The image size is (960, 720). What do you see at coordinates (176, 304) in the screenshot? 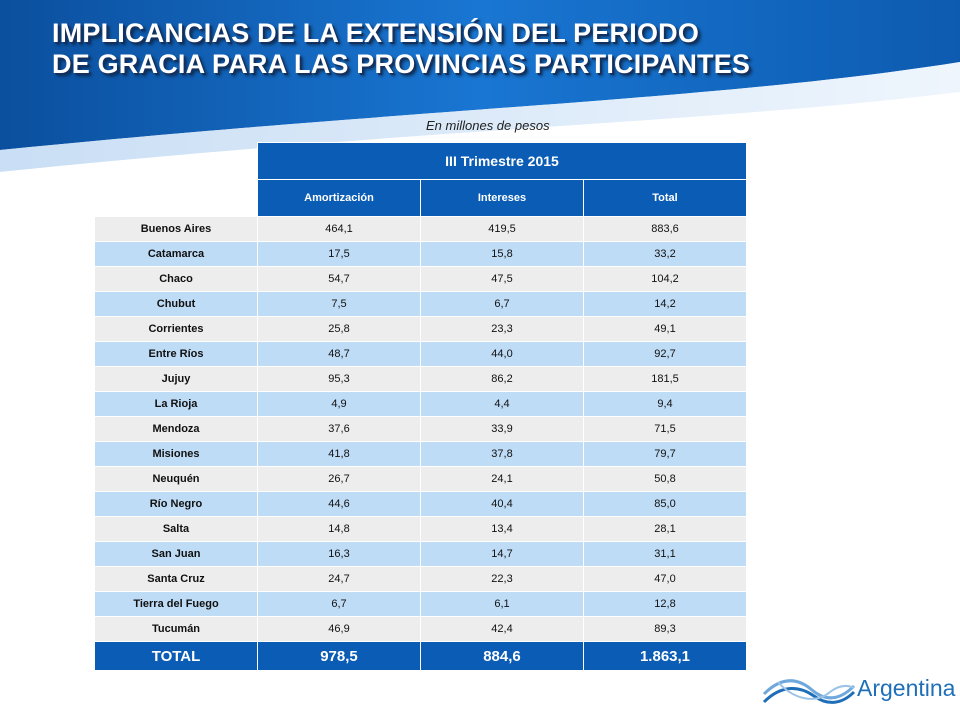
I see `province-name: Chubut` at bounding box center [176, 304].